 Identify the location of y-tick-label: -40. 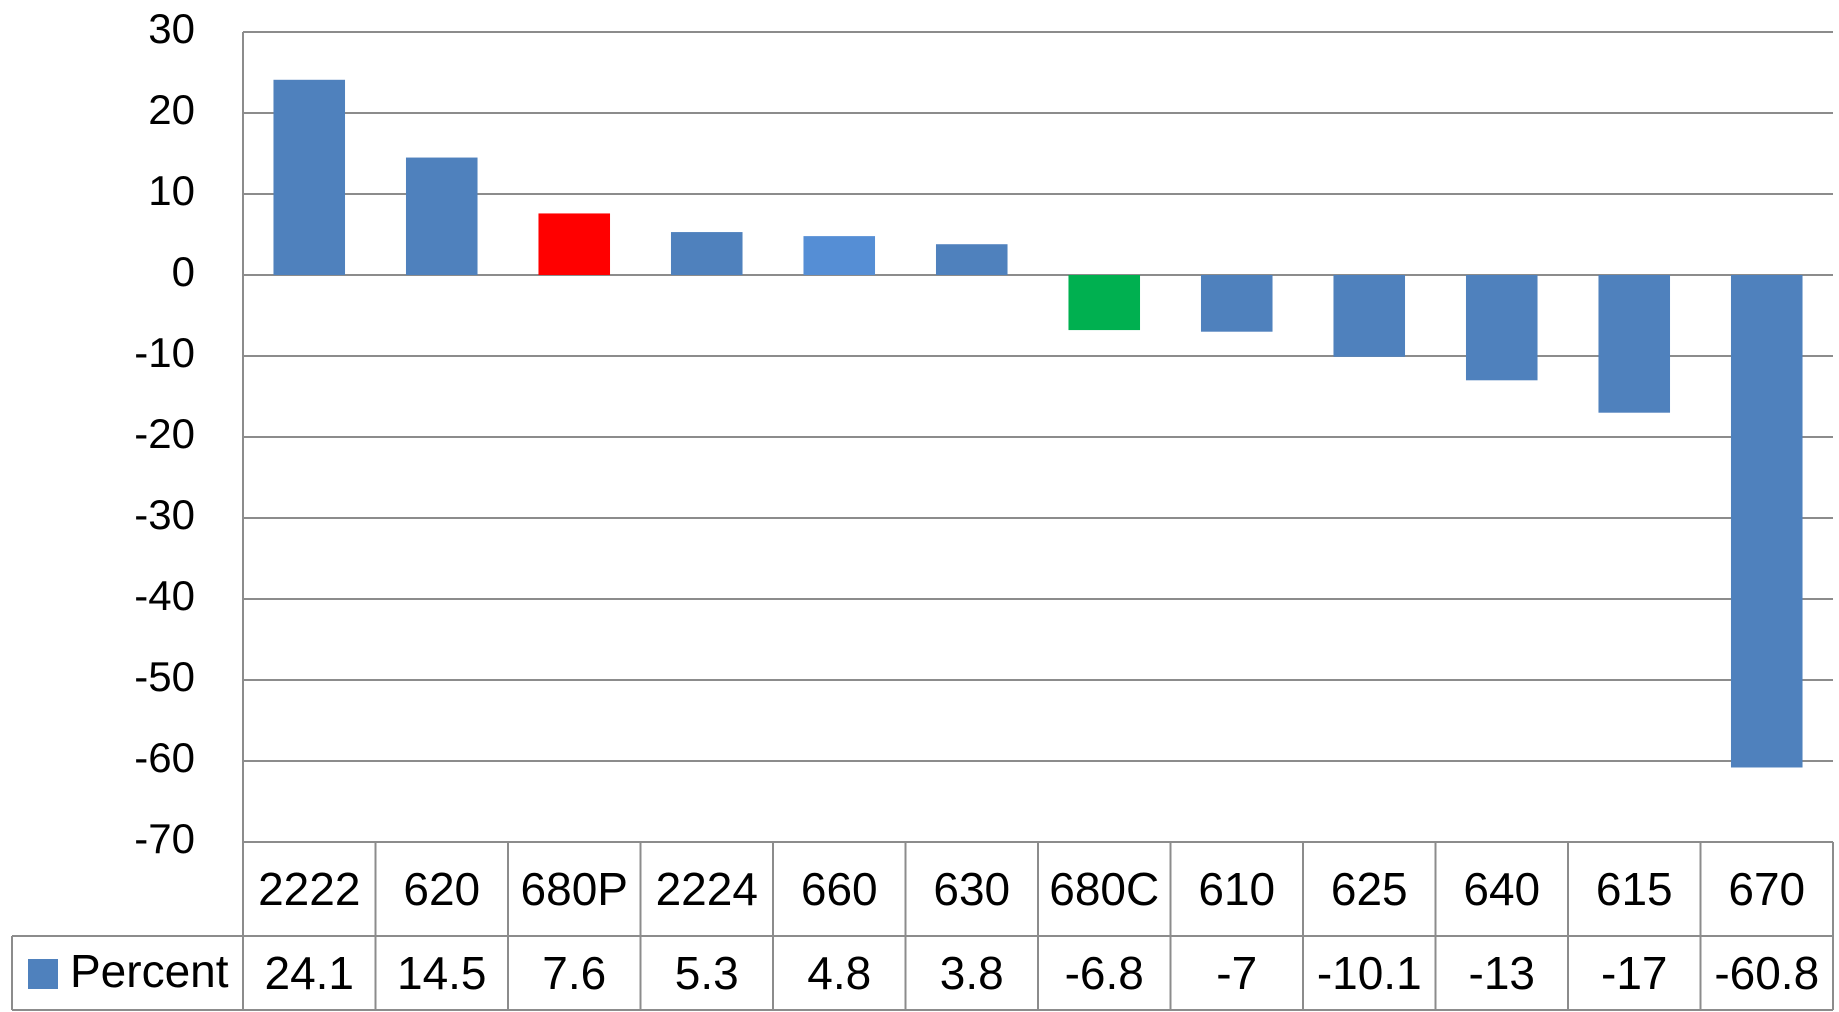
(164, 595).